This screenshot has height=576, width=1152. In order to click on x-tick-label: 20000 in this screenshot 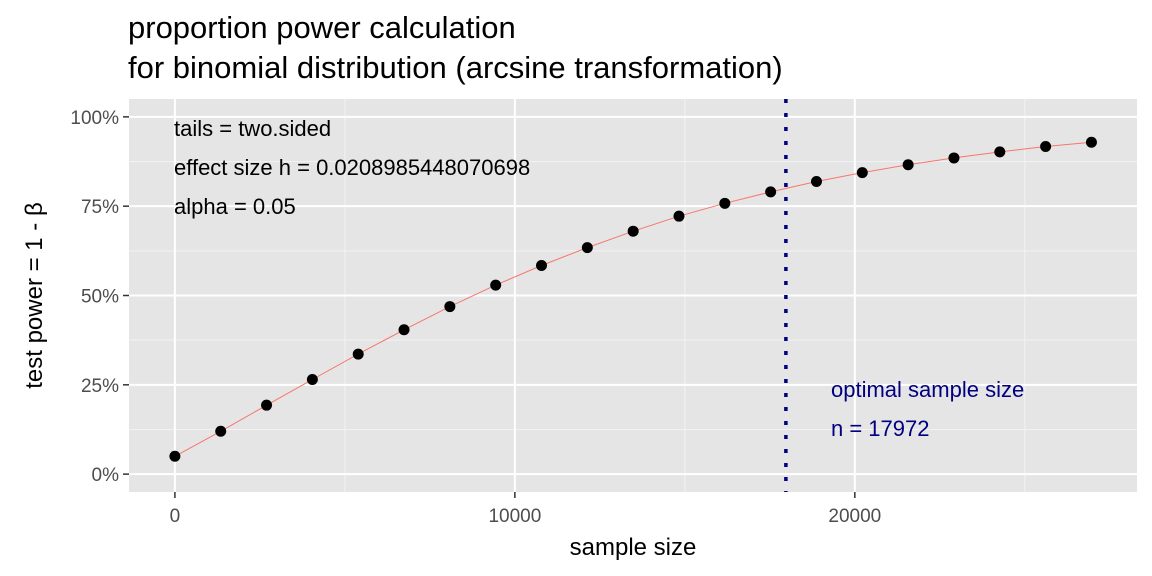, I will do `click(854, 516)`.